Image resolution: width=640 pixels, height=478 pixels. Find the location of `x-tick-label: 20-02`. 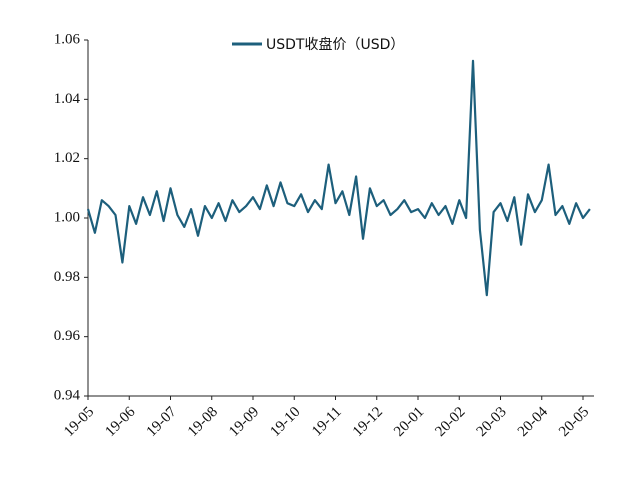

x-tick-label: 20-02 is located at coordinates (450, 422).